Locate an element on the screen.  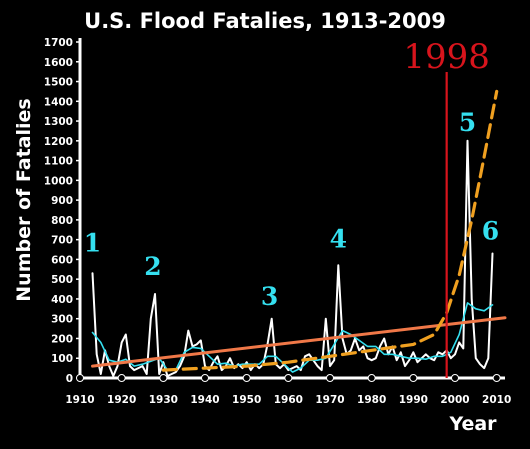
y-tick-label: 1700 is located at coordinates (58, 43).